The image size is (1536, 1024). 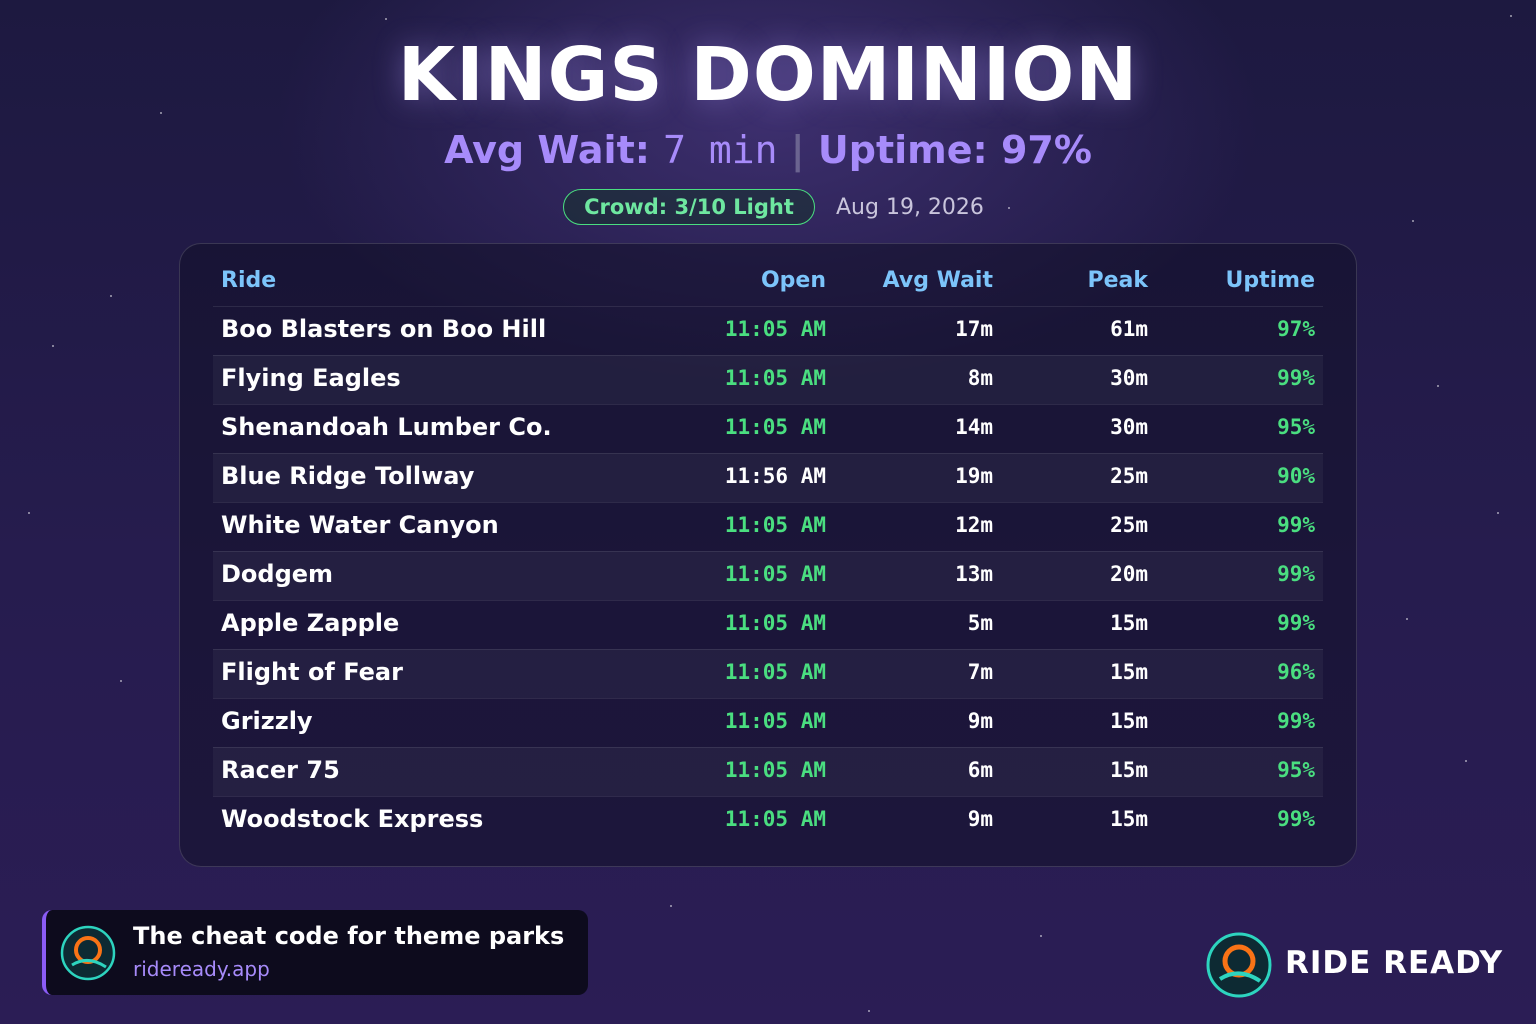 I want to click on avg-wait-cell: 6m, so click(x=980, y=770).